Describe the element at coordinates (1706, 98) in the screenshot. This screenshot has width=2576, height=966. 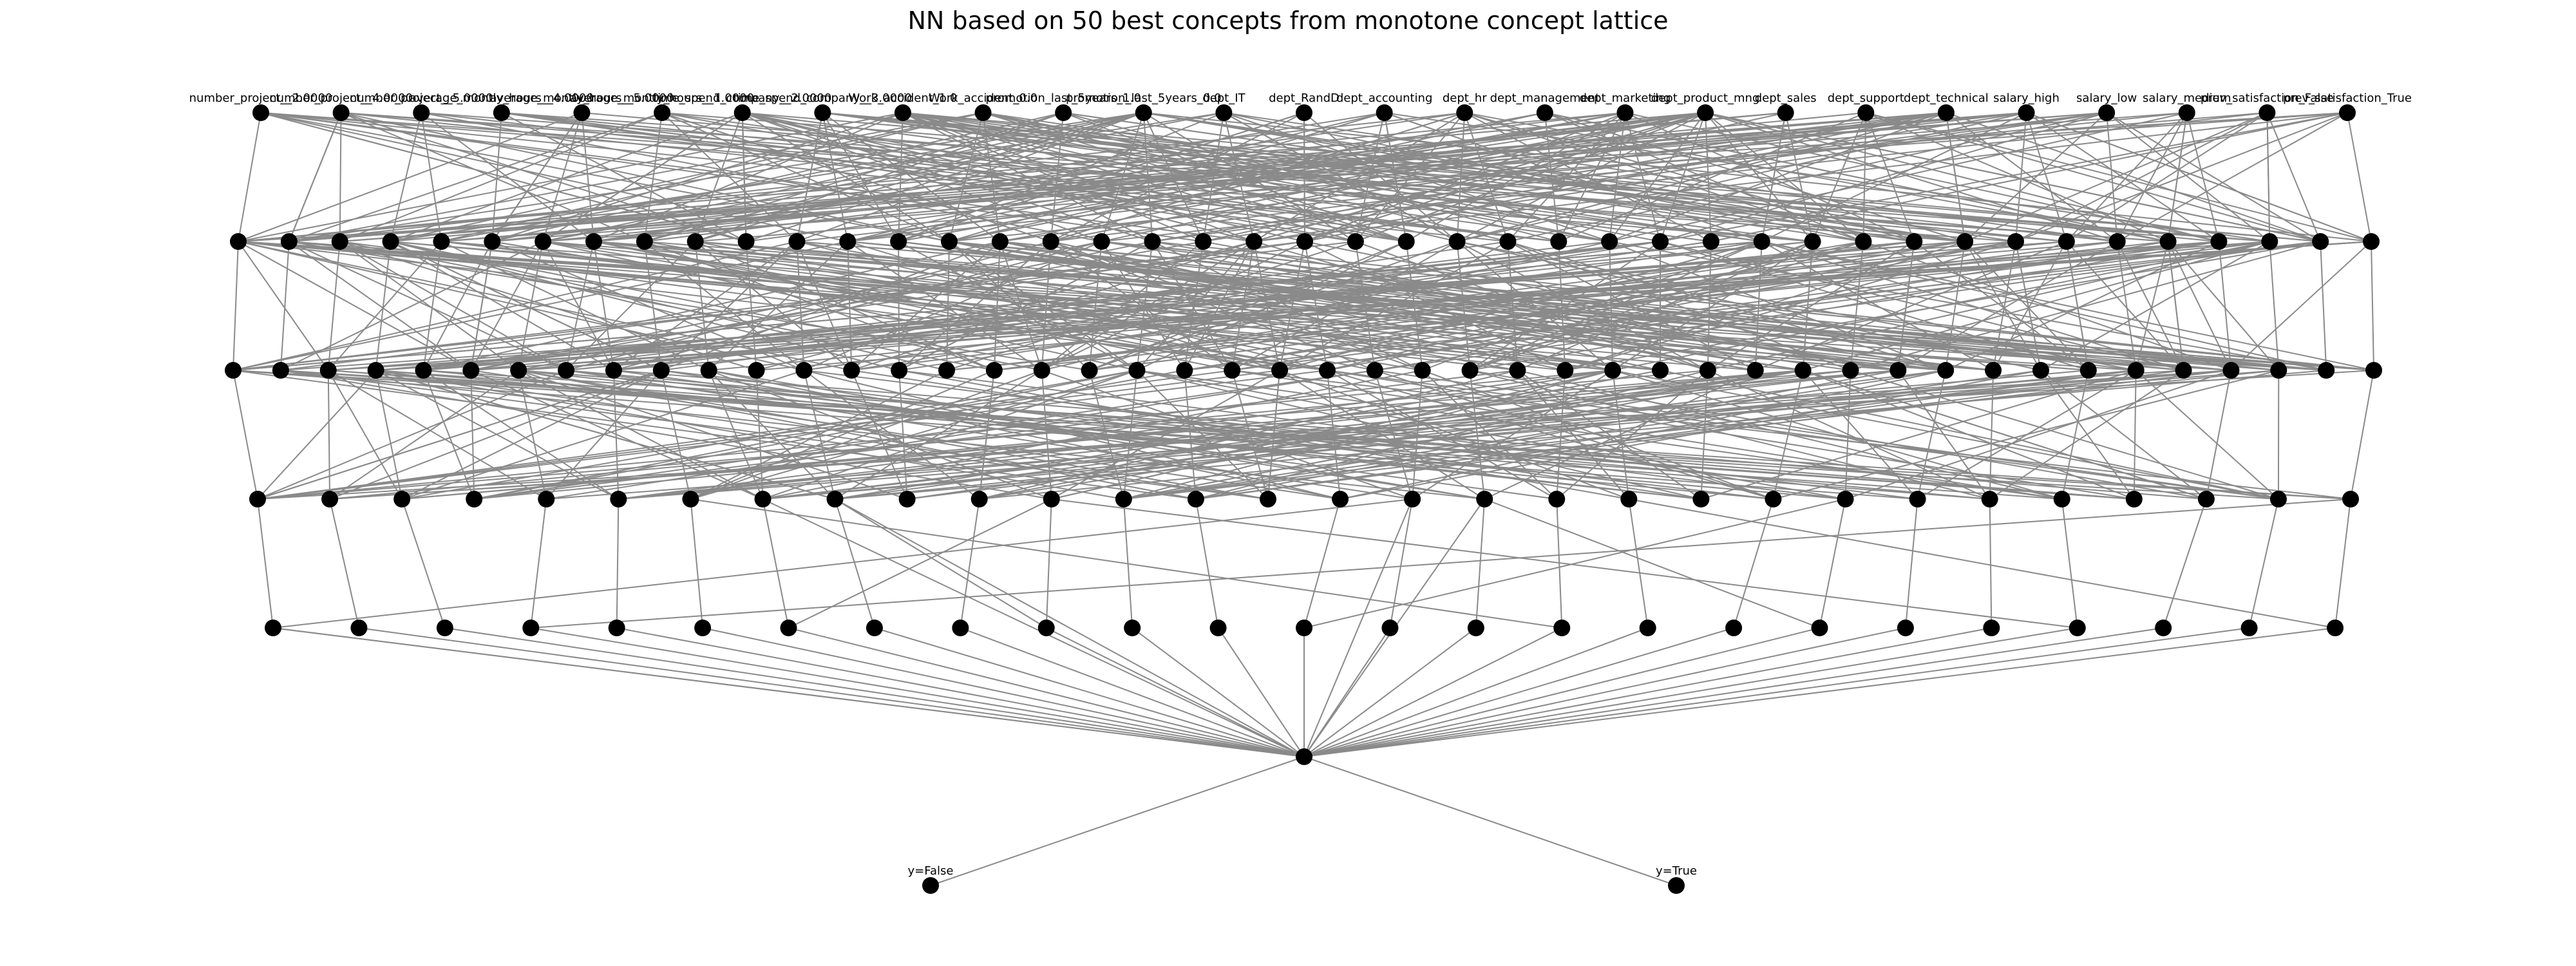
I see `input-node-label: dept_product_mng` at that location.